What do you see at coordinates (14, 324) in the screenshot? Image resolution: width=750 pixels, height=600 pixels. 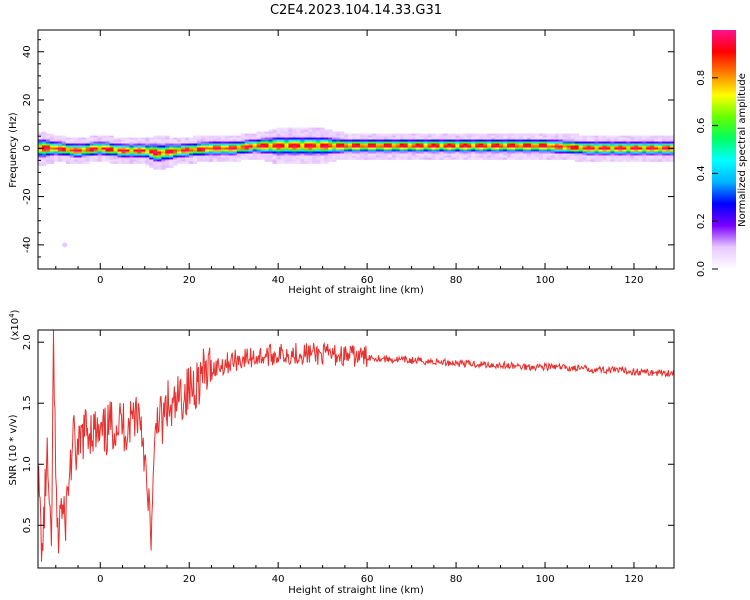 I see `snr-y-multiplier: (x104)` at bounding box center [14, 324].